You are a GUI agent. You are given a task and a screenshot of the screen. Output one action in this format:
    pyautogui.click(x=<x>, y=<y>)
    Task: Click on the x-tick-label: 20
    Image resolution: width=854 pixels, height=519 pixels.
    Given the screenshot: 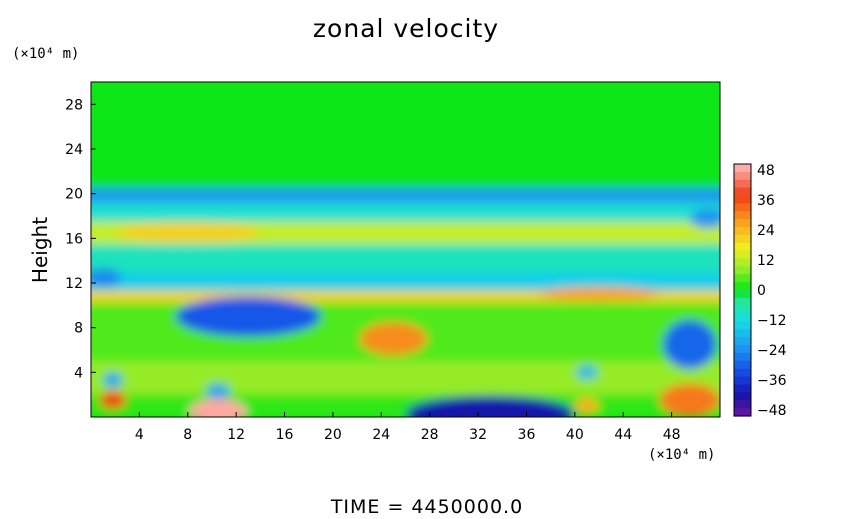 What is the action you would take?
    pyautogui.click(x=333, y=435)
    